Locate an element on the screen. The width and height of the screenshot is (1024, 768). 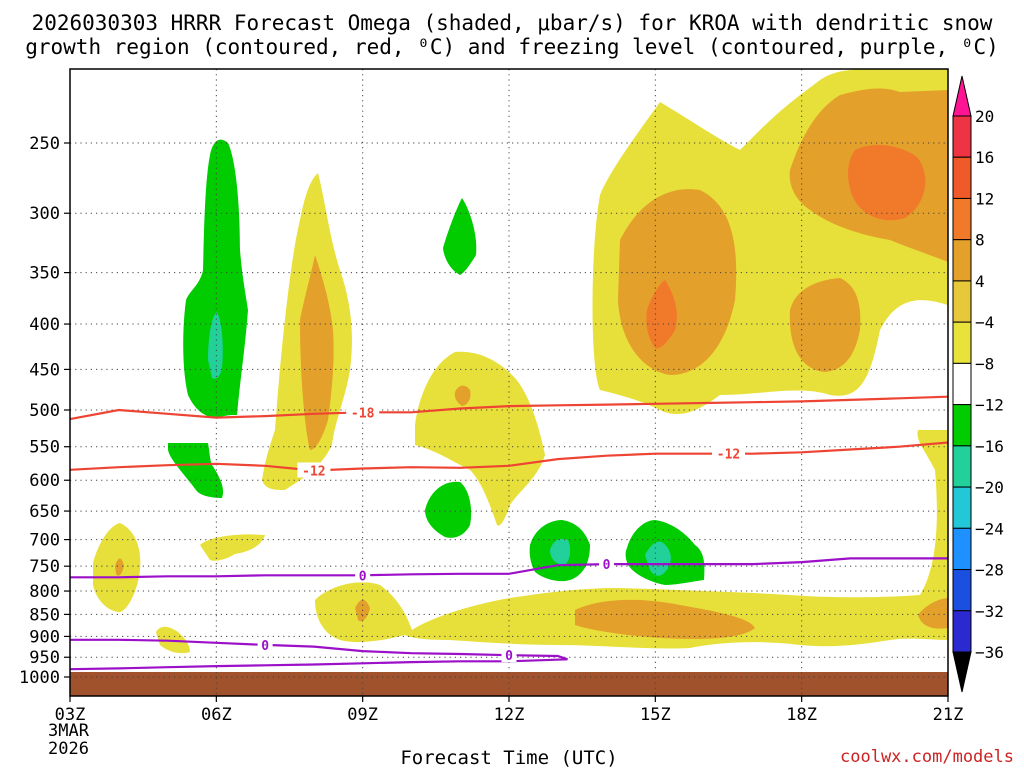
colorbar-tick-label: −24 is located at coordinates (989, 528).